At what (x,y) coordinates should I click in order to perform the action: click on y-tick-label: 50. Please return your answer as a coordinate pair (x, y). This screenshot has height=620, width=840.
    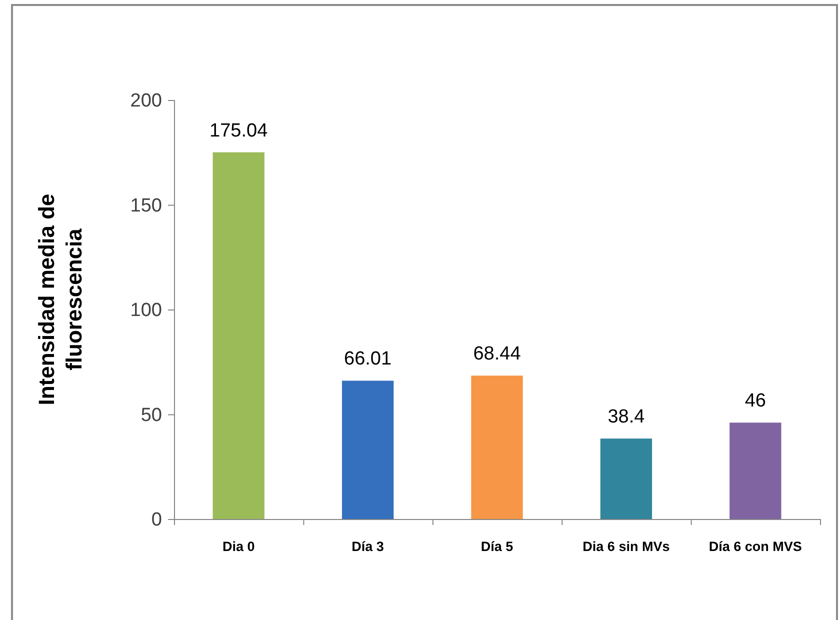
    Looking at the image, I should click on (151, 415).